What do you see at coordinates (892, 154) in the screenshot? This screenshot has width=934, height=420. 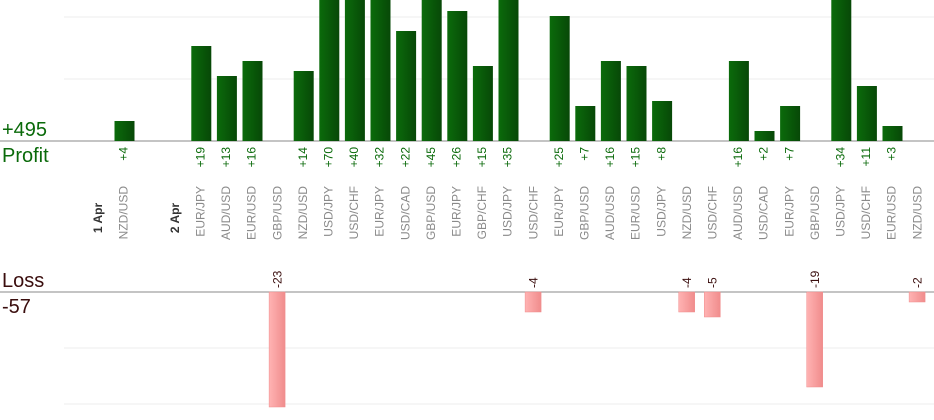 I see `value-label: +3` at bounding box center [892, 154].